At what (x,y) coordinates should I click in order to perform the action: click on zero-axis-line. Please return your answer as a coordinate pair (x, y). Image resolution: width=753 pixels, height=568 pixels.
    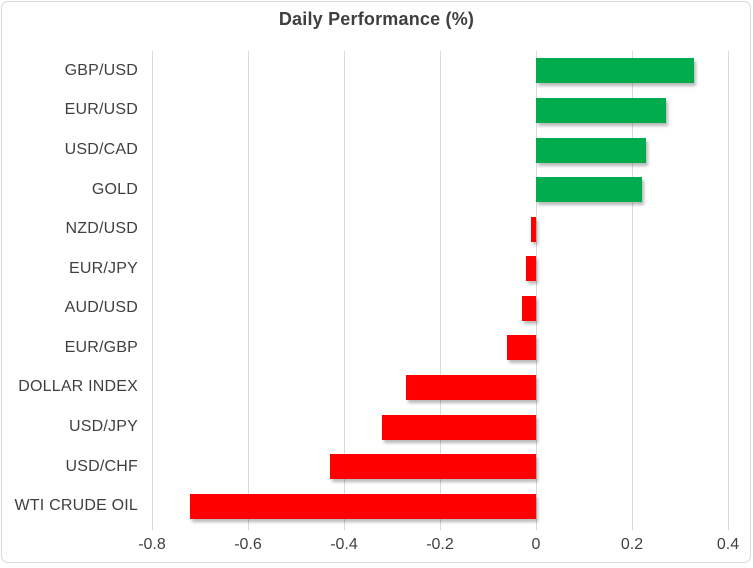
    Looking at the image, I should click on (536, 290).